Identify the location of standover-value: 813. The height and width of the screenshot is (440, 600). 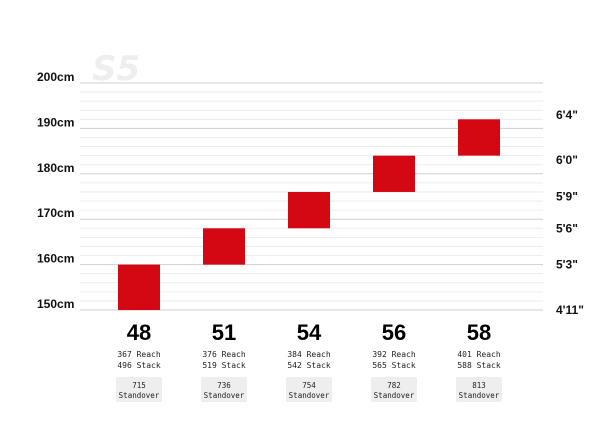
(479, 385).